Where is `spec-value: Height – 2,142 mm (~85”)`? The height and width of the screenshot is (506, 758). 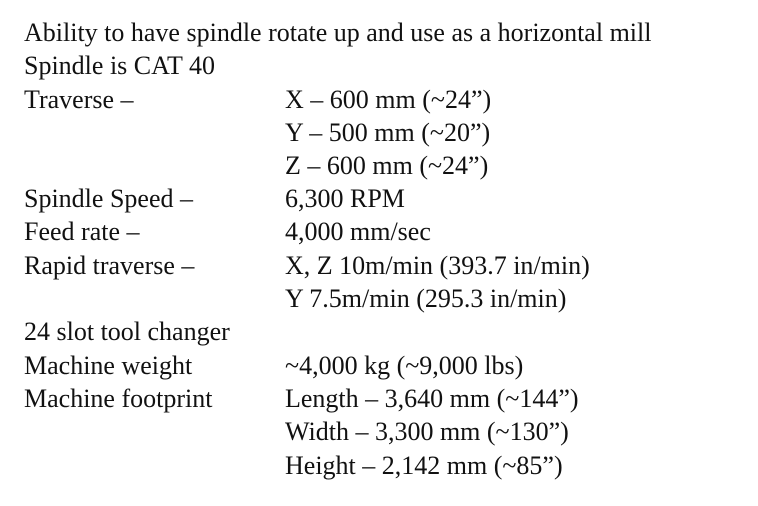
spec-value: Height – 2,142 mm (~85”) is located at coordinates (424, 465).